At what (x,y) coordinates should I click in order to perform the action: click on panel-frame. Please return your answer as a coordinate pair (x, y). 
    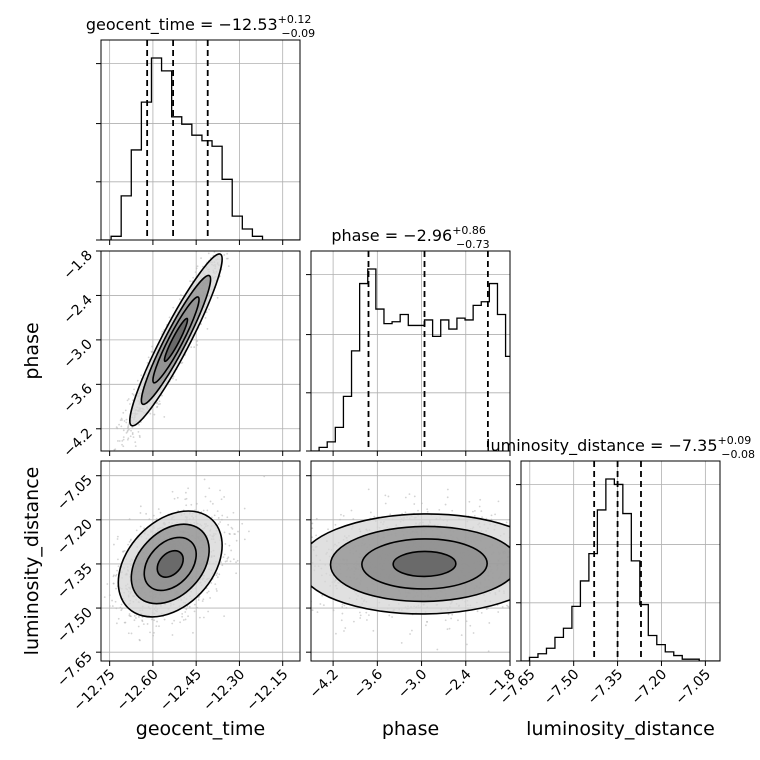
    Looking at the image, I should click on (410, 351).